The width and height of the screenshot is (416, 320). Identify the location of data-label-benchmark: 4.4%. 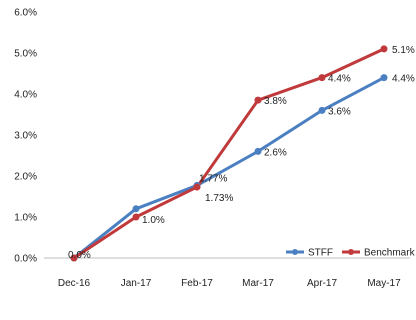
(339, 79).